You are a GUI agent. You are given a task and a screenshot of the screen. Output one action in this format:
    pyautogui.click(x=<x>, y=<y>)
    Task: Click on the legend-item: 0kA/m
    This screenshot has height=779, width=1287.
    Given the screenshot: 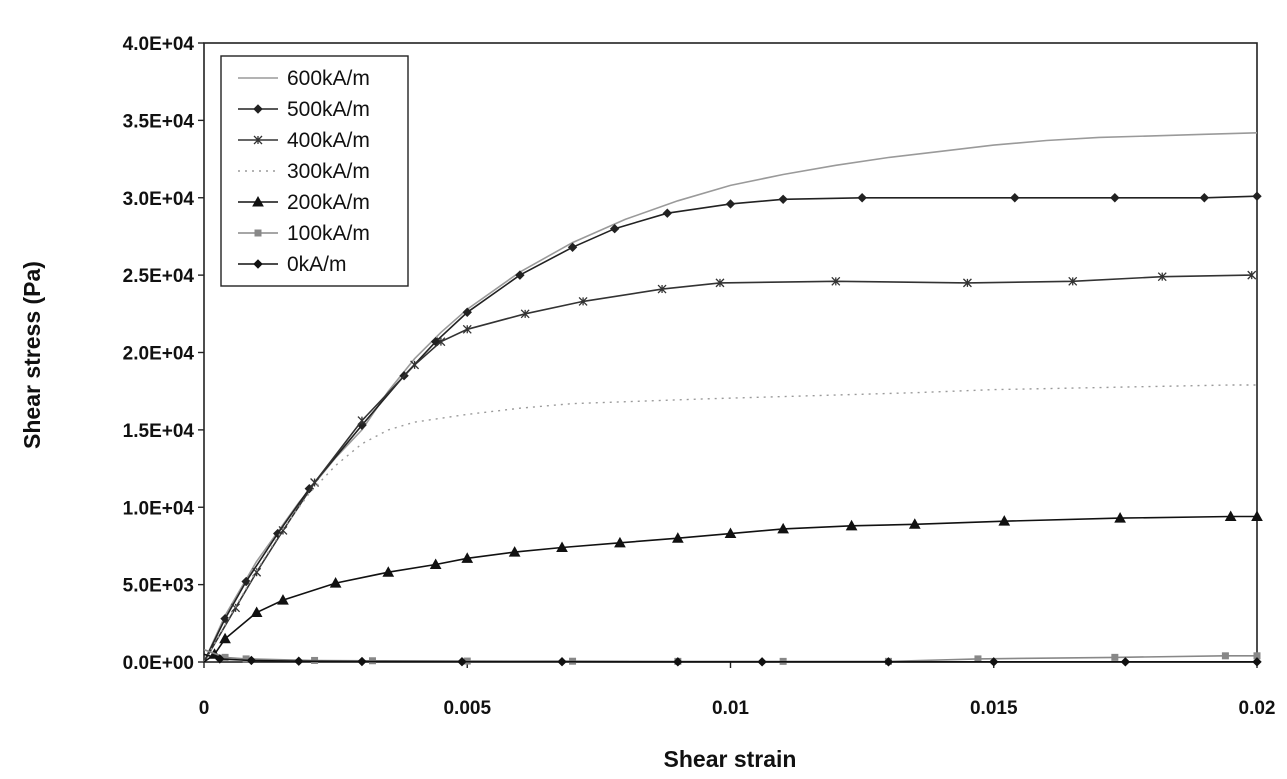 What is the action you would take?
    pyautogui.click(x=292, y=264)
    